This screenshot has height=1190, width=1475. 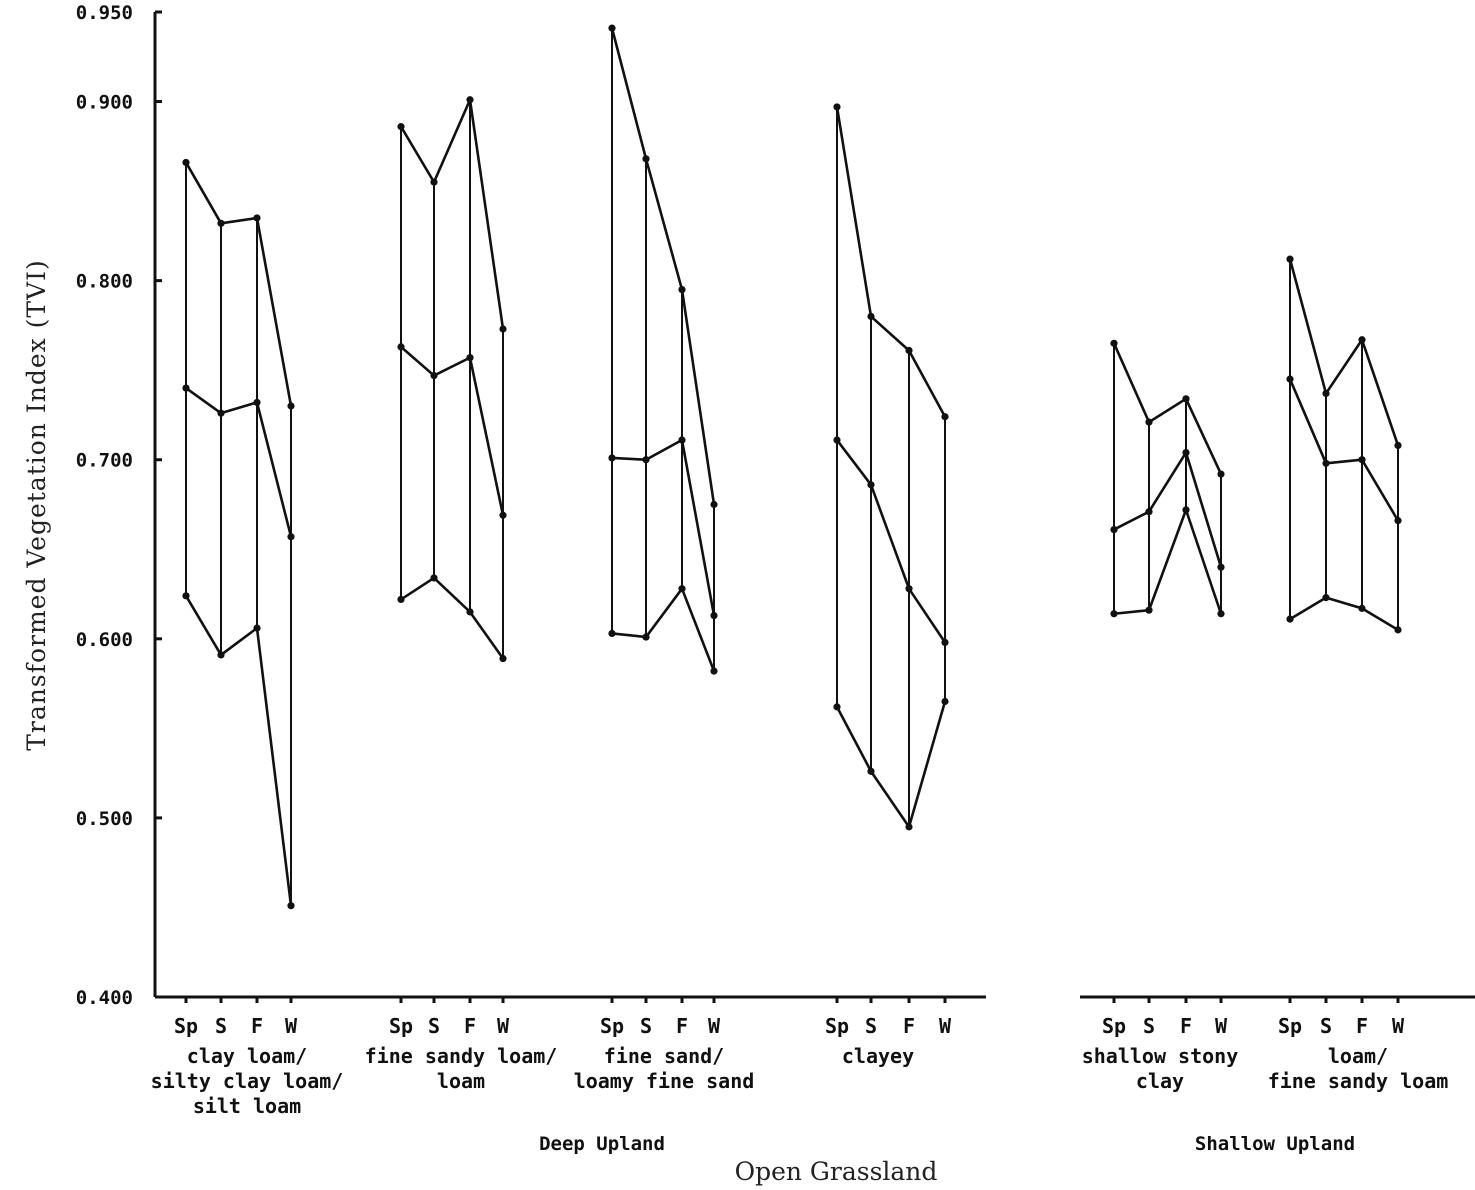 I want to click on soil-label: loamy fine sand, so click(x=664, y=1081).